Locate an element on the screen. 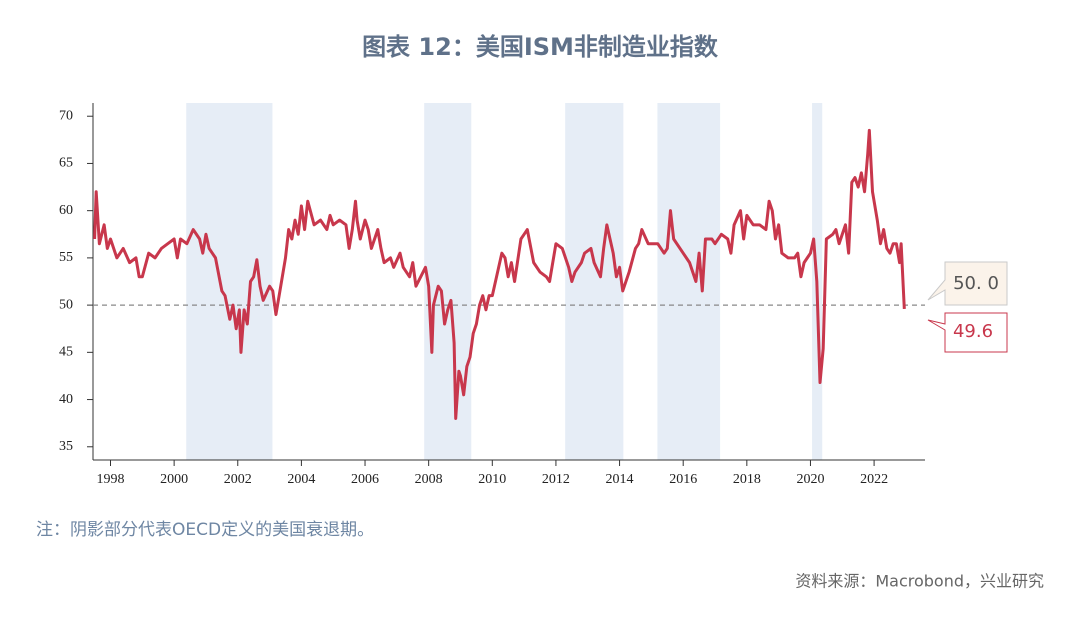 The width and height of the screenshot is (1080, 632). chart-title: 图表 12：美国ISM非制造业指数 is located at coordinates (540, 47).